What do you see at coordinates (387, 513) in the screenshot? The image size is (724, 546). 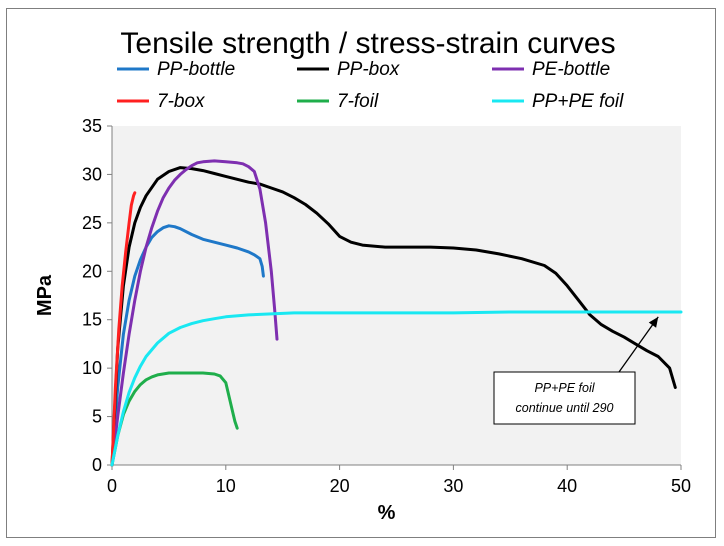 I see `x-axis-title: %` at bounding box center [387, 513].